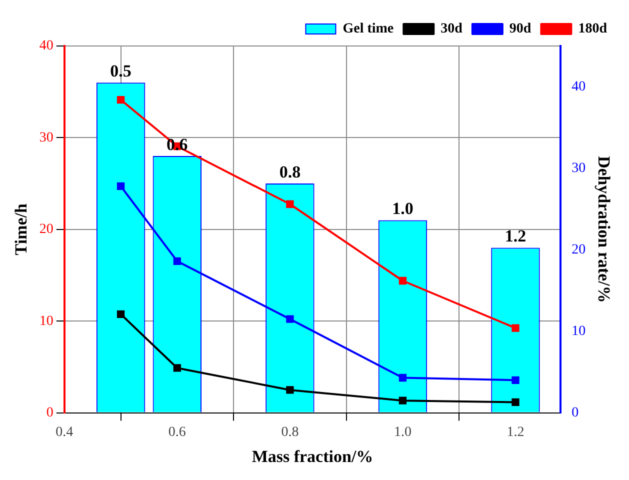 Image resolution: width=629 pixels, height=480 pixels. What do you see at coordinates (121, 71) in the screenshot?
I see `annotation: 0.5` at bounding box center [121, 71].